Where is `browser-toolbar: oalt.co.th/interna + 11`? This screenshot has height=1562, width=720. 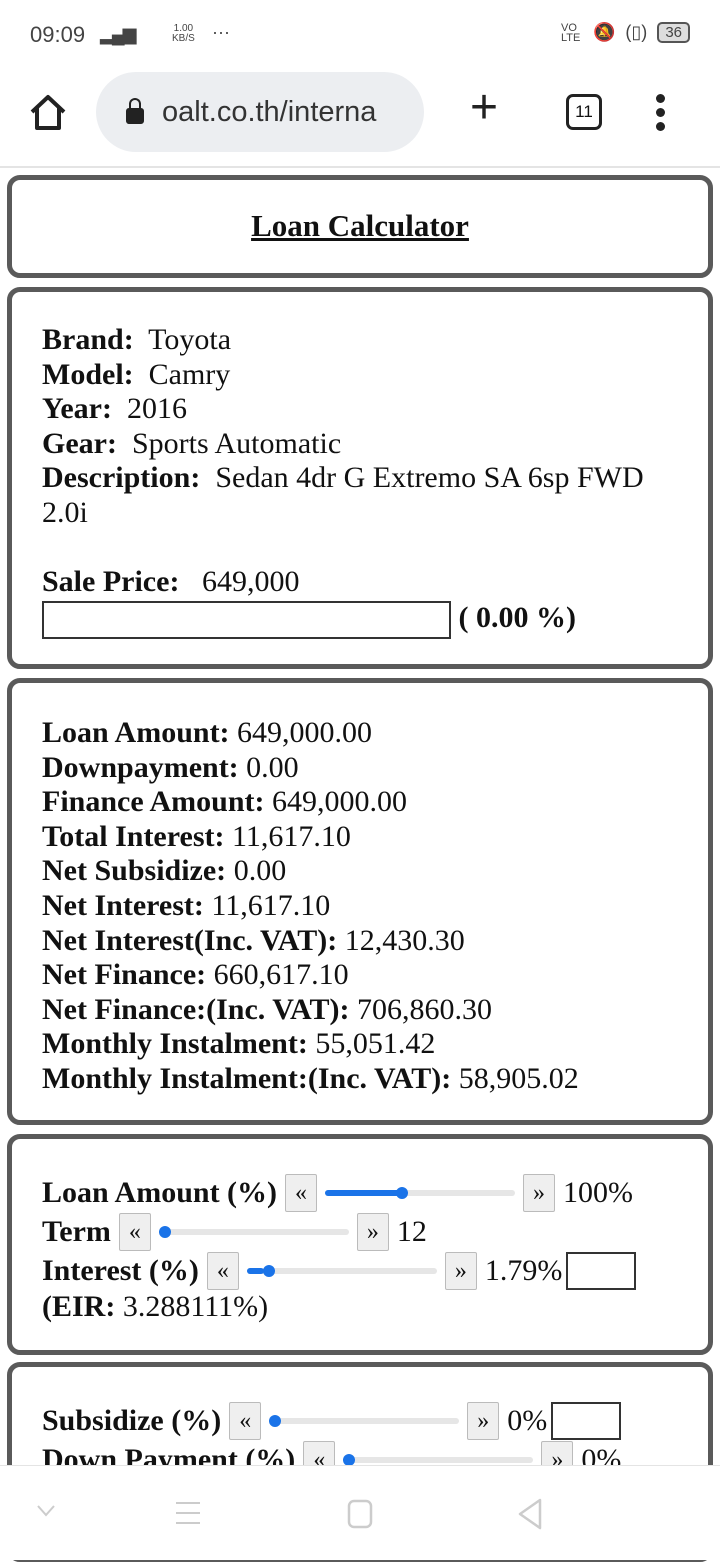
browser-toolbar: oalt.co.th/interna + 11 is located at coordinates (360, 120).